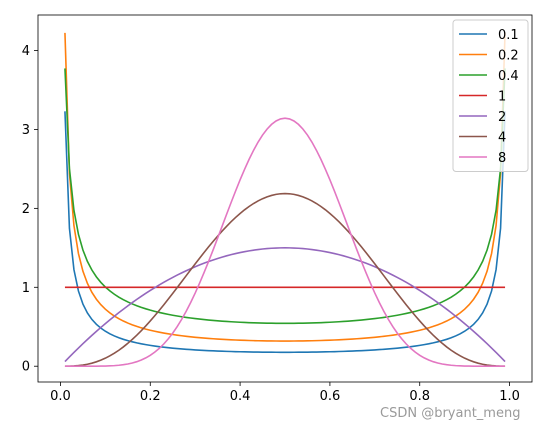 The width and height of the screenshot is (552, 432). I want to click on legend-label-4: 4, so click(502, 138).